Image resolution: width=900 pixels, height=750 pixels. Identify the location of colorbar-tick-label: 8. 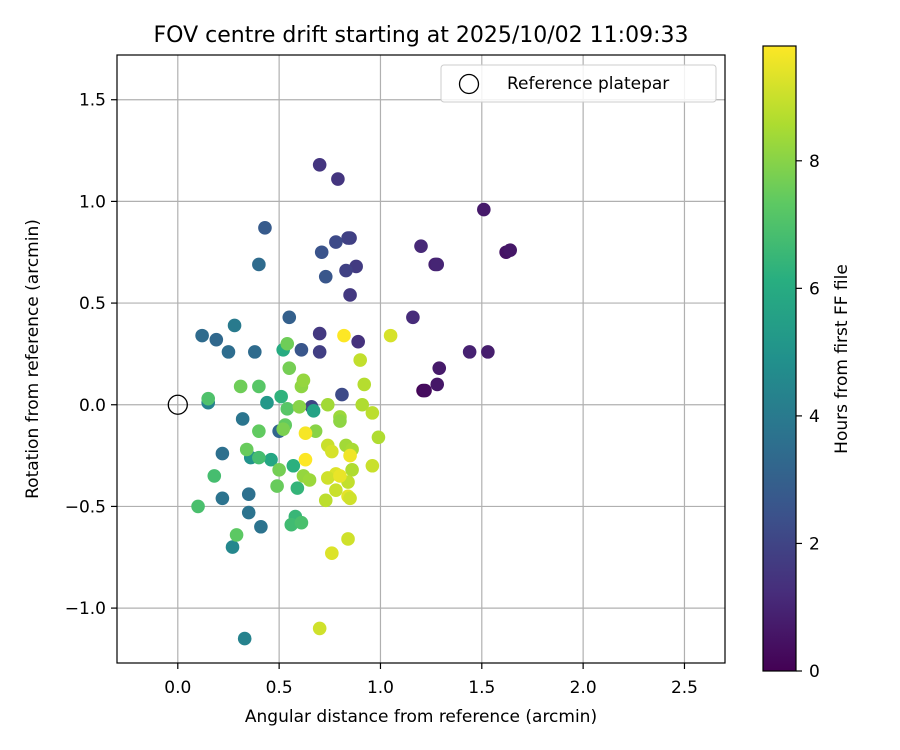
(814, 162).